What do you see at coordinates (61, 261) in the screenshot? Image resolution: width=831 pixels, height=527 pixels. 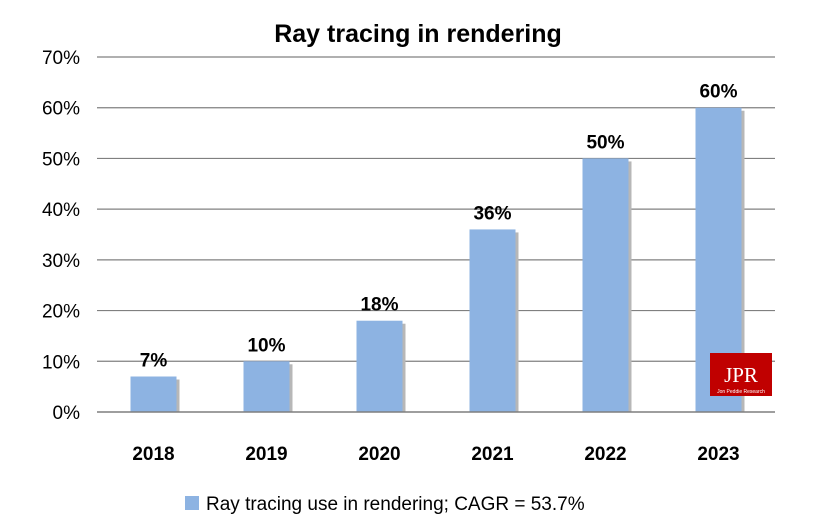 I see `y-tick-label: 30%` at bounding box center [61, 261].